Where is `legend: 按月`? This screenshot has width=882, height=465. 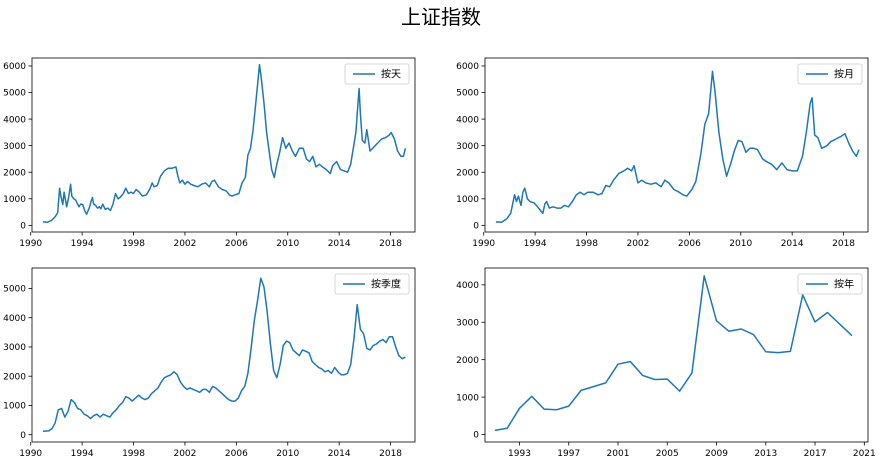
legend: 按月 is located at coordinates (830, 74).